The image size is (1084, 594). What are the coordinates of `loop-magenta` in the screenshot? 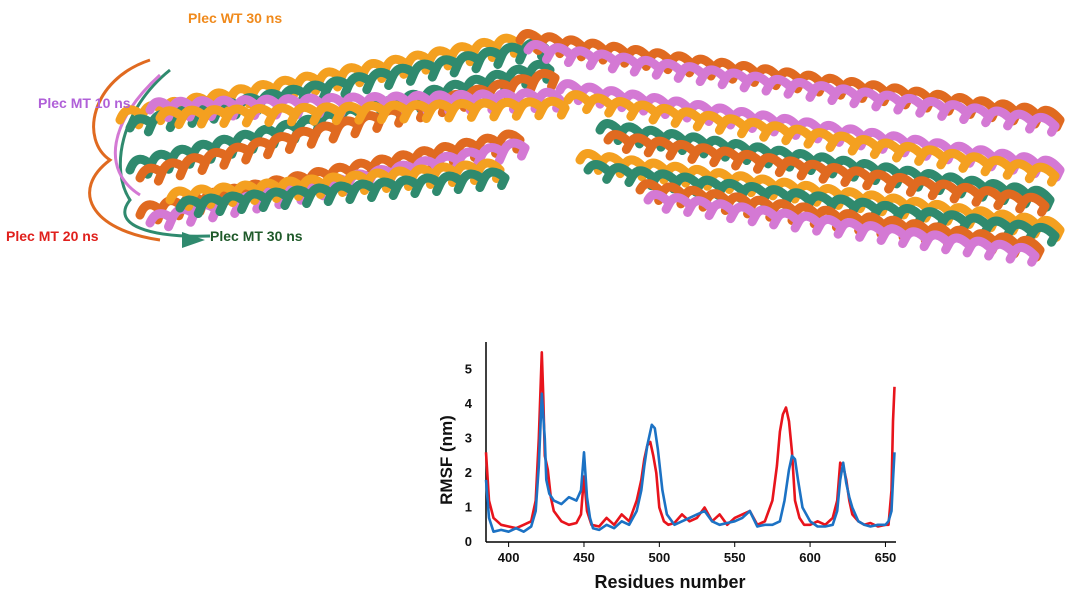 It's located at (137, 135).